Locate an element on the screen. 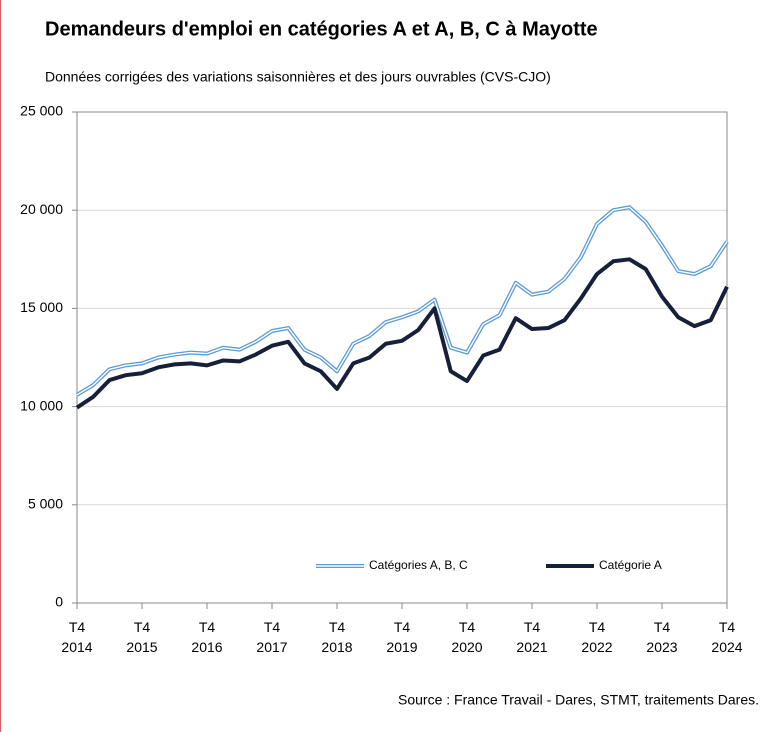 The width and height of the screenshot is (768, 732). x-tick-label: T4 2014 is located at coordinates (77, 637).